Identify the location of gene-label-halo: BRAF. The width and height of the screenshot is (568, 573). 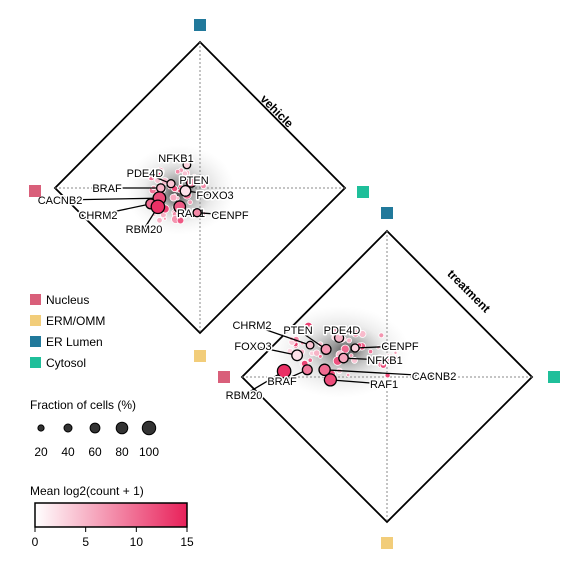
(107, 189).